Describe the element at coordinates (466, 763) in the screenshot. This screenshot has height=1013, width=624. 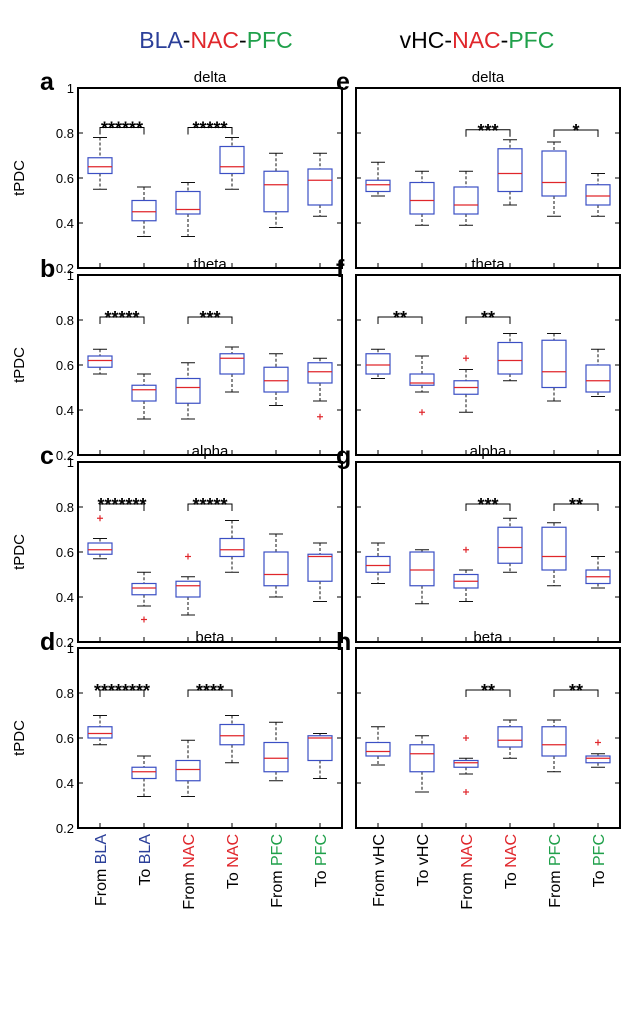
I see `panel-h-box-2-iqr` at that location.